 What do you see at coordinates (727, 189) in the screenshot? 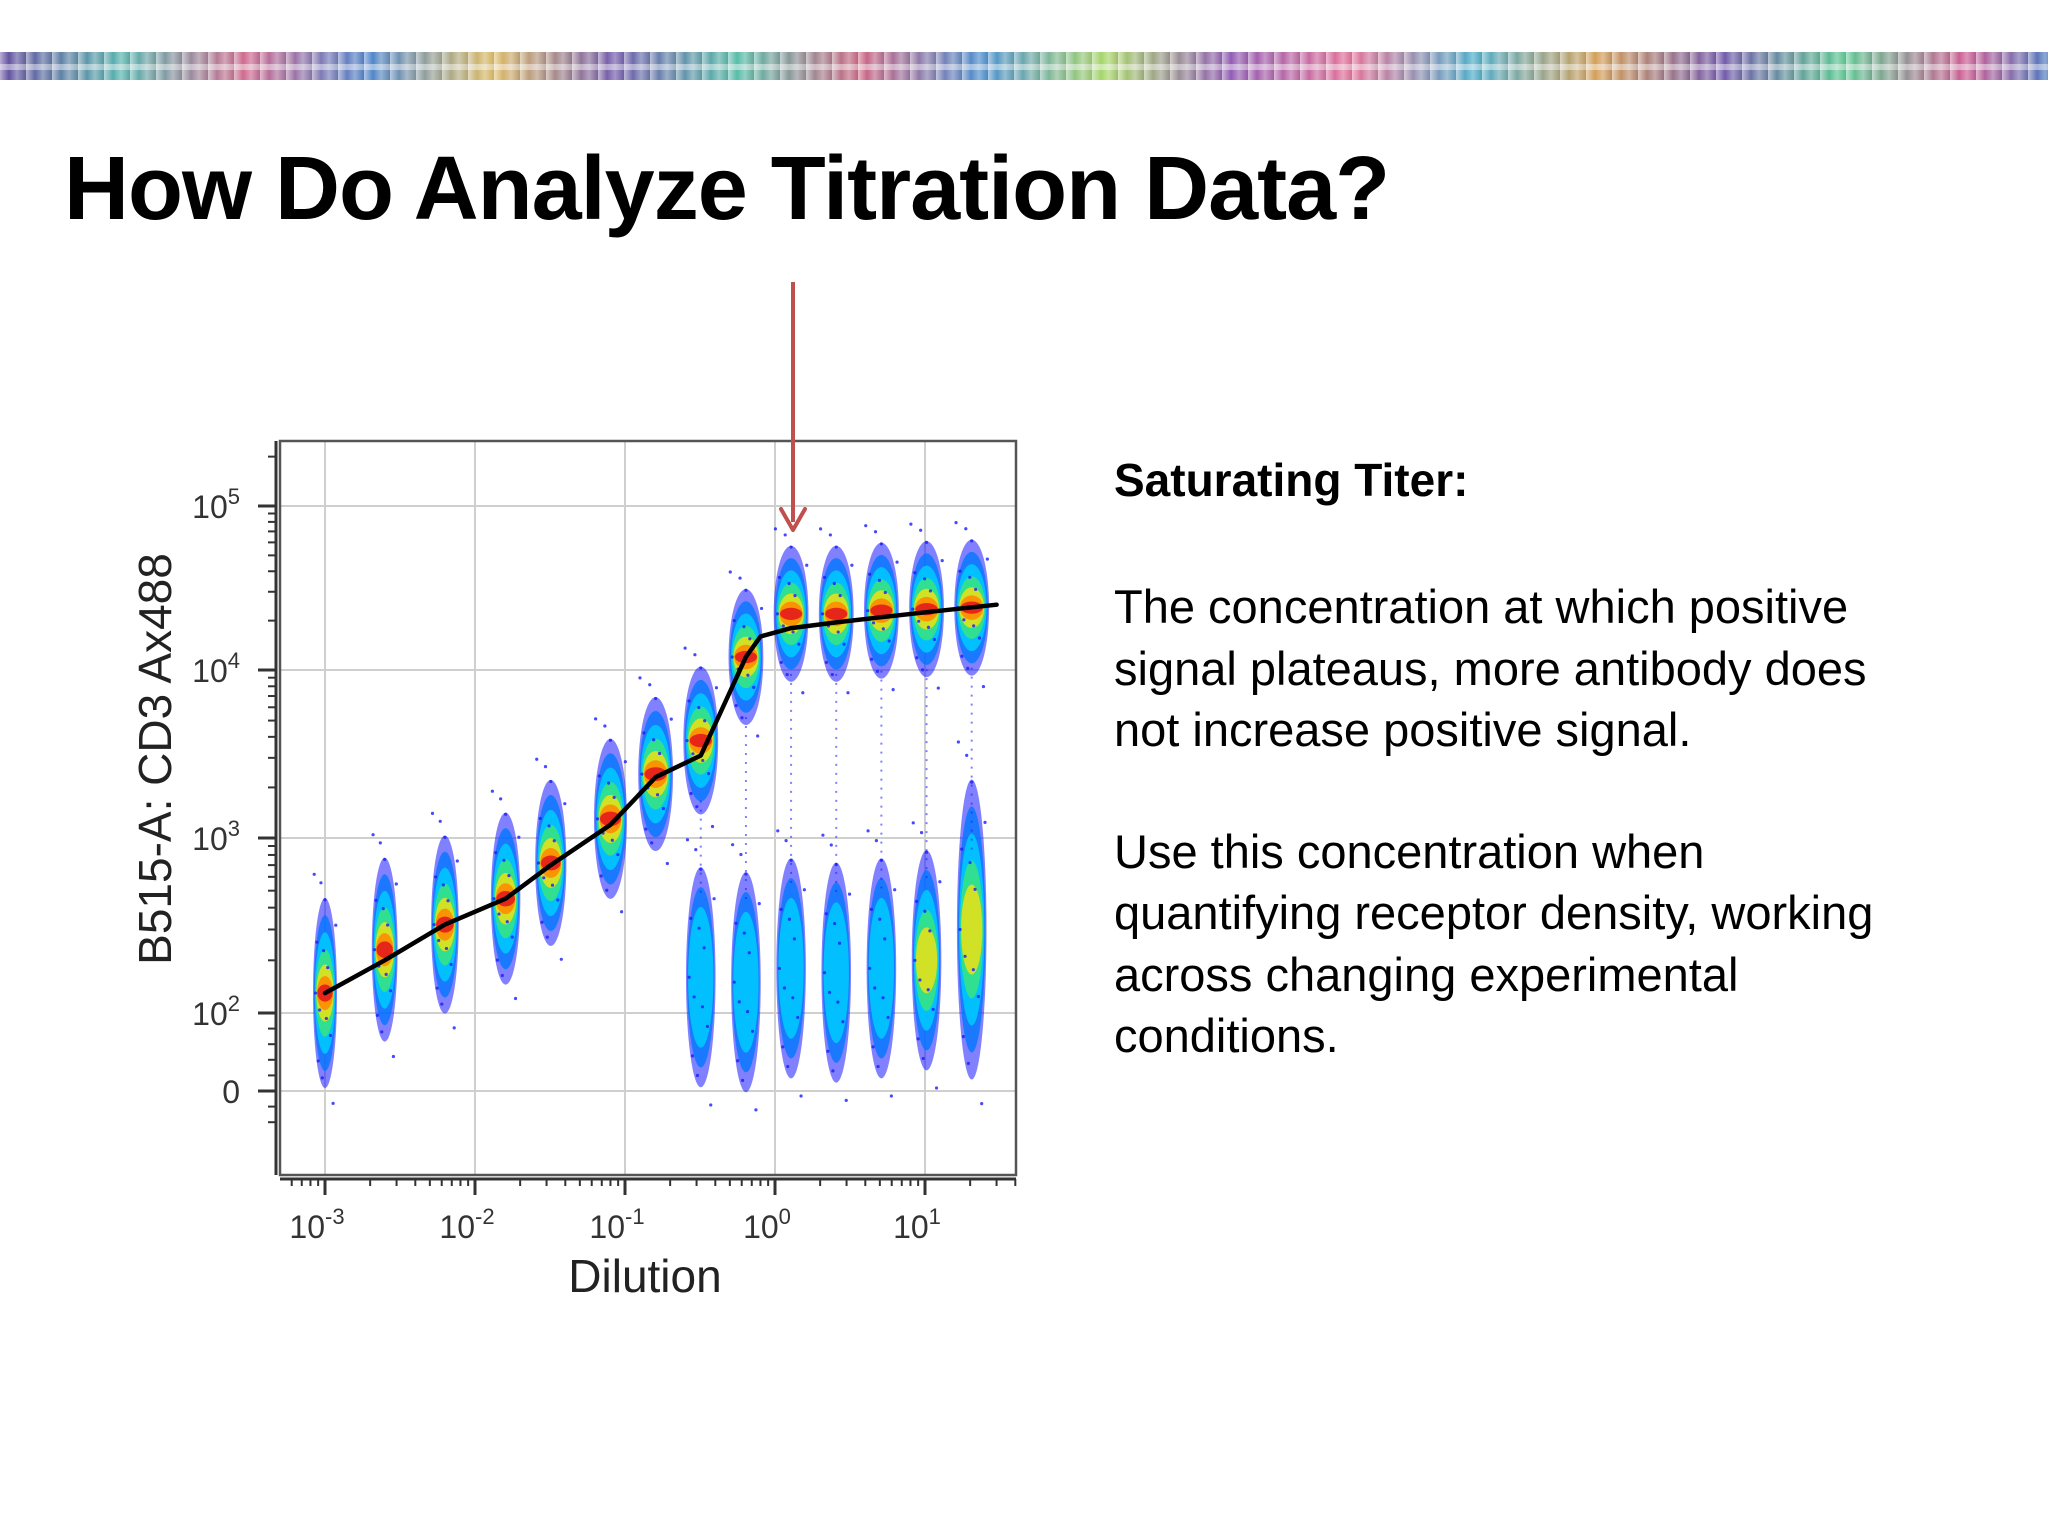
I see `page-title: How Do Analyze Titration Data?` at bounding box center [727, 189].